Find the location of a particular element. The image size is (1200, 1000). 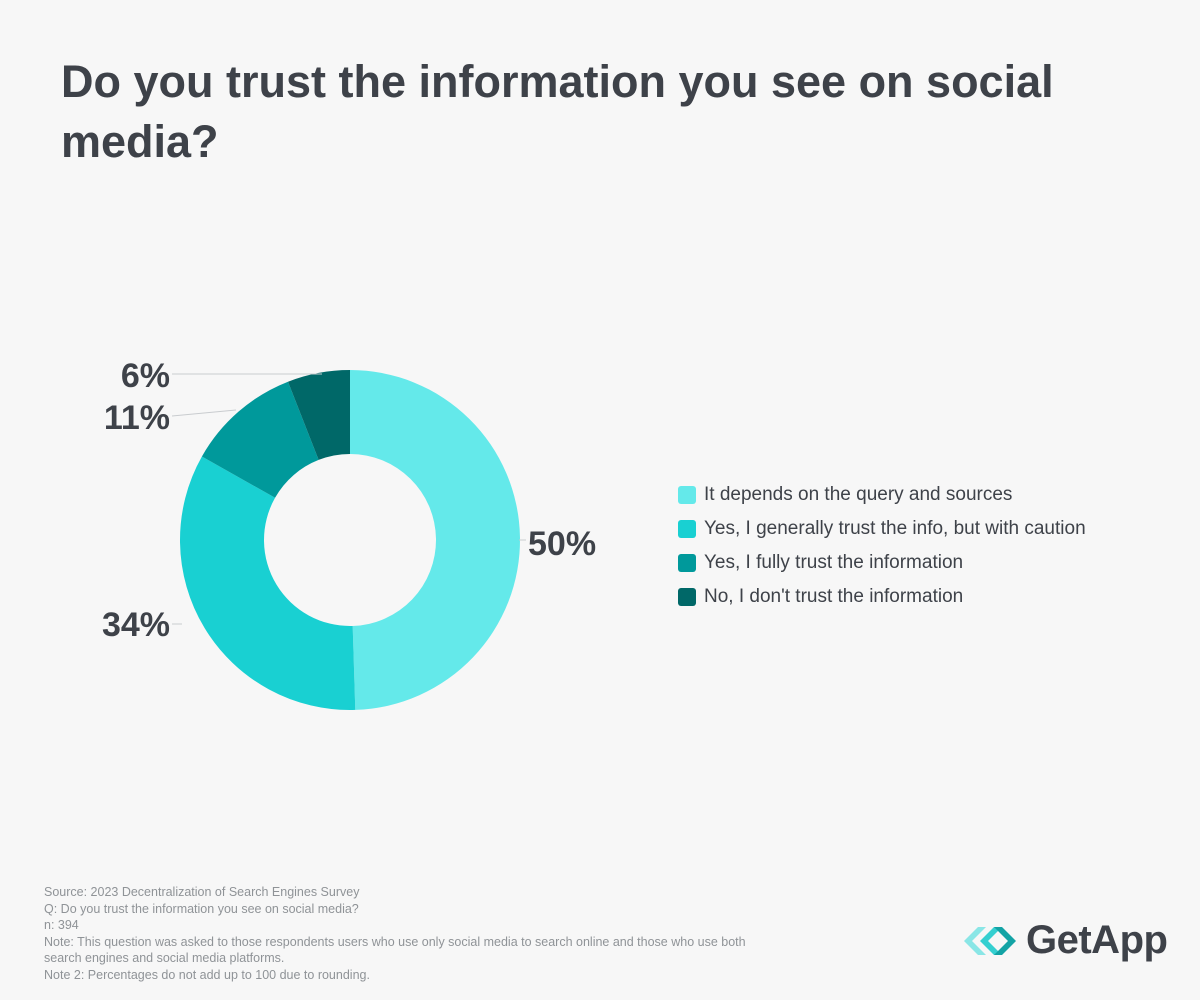

legend-label: It depends on the query and sources is located at coordinates (858, 494).